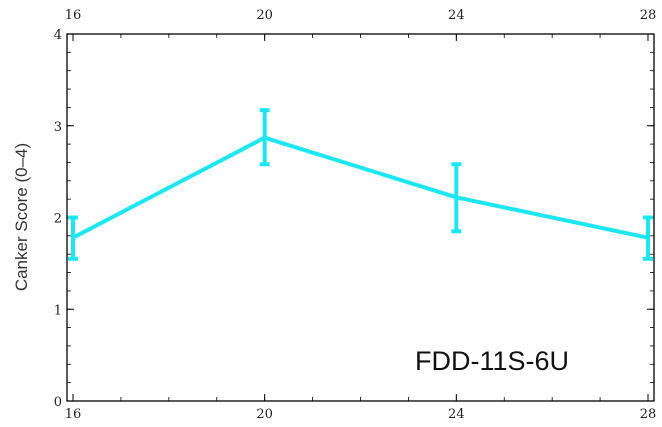  What do you see at coordinates (648, 15) in the screenshot?
I see `x-top-tick-label: 28` at bounding box center [648, 15].